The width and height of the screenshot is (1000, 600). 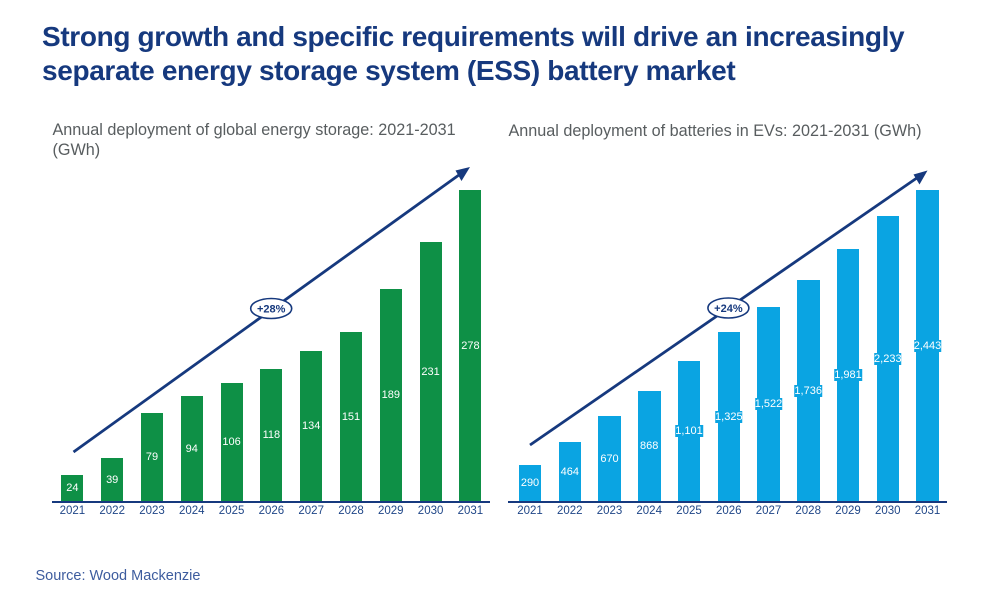 I want to click on svg-text: +24%, so click(x=728, y=309).